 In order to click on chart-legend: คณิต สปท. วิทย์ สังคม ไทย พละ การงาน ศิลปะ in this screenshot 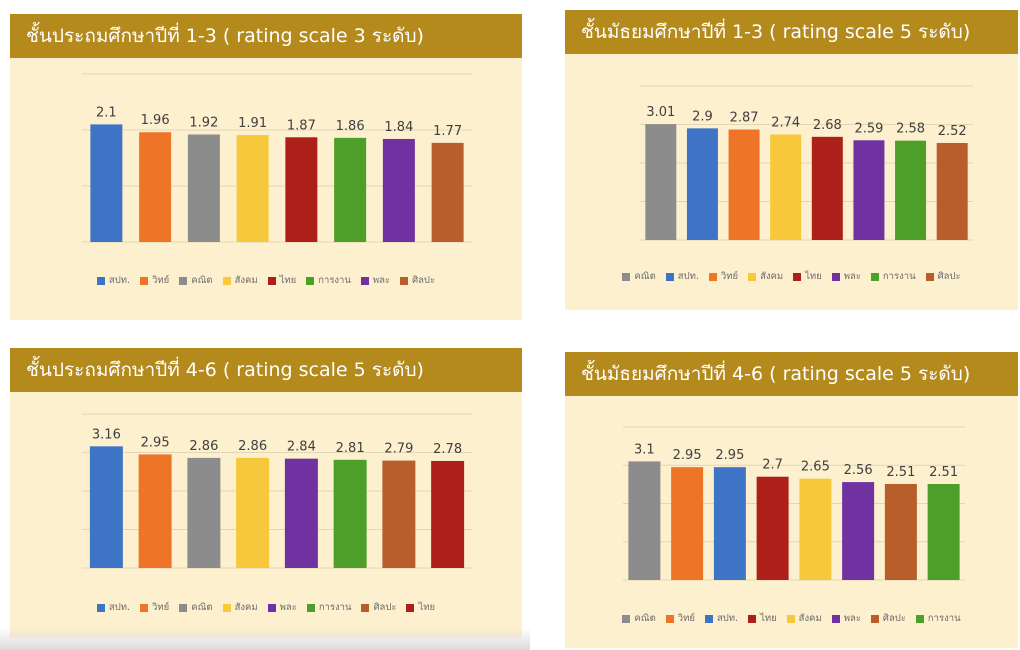, I will do `click(791, 276)`.